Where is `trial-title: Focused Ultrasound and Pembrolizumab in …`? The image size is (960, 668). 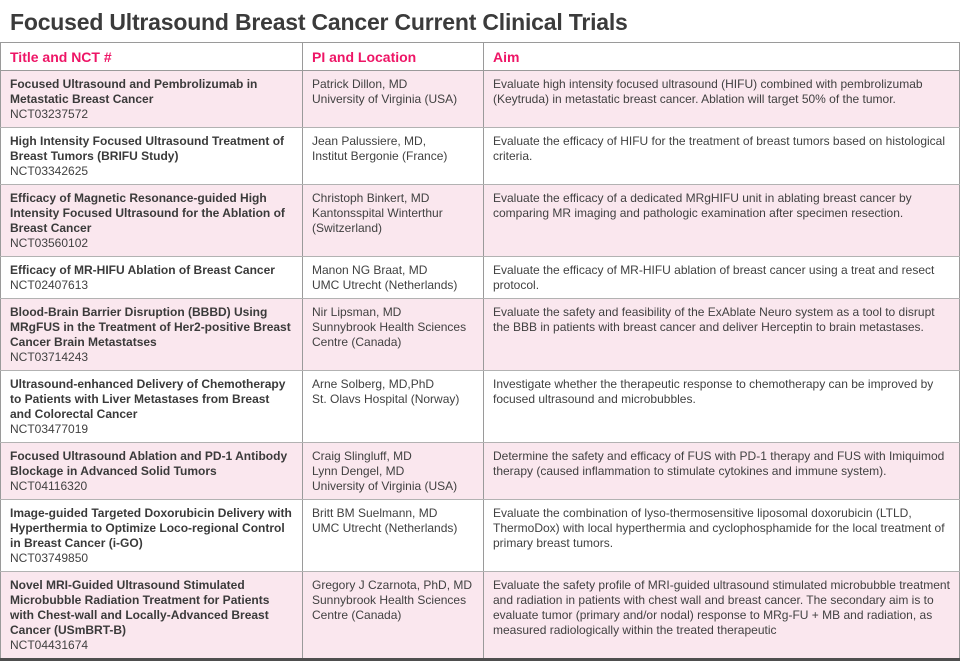 trial-title: Focused Ultrasound and Pembrolizumab in … is located at coordinates (134, 91).